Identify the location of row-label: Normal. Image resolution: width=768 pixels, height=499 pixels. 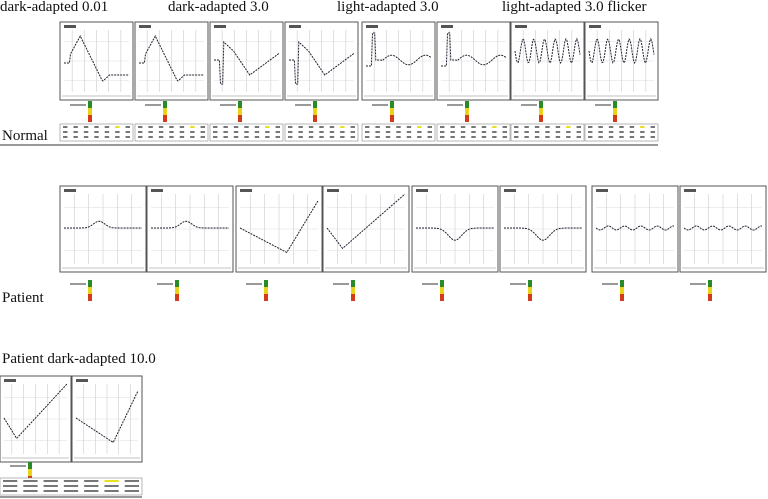
(25, 136).